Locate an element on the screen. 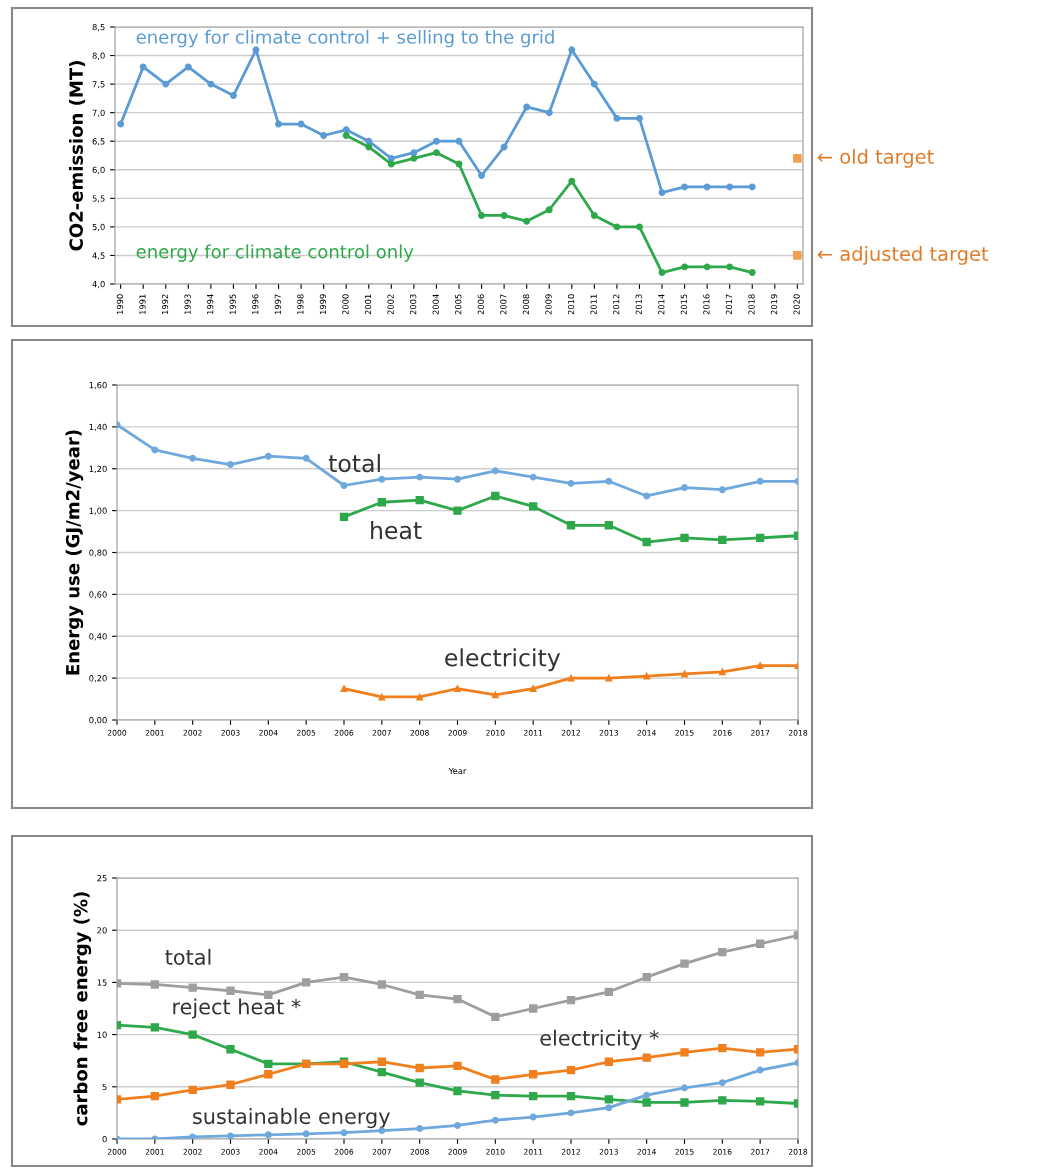 This screenshot has height=1169, width=1053. y-tick-label: 0,40 is located at coordinates (98, 637).